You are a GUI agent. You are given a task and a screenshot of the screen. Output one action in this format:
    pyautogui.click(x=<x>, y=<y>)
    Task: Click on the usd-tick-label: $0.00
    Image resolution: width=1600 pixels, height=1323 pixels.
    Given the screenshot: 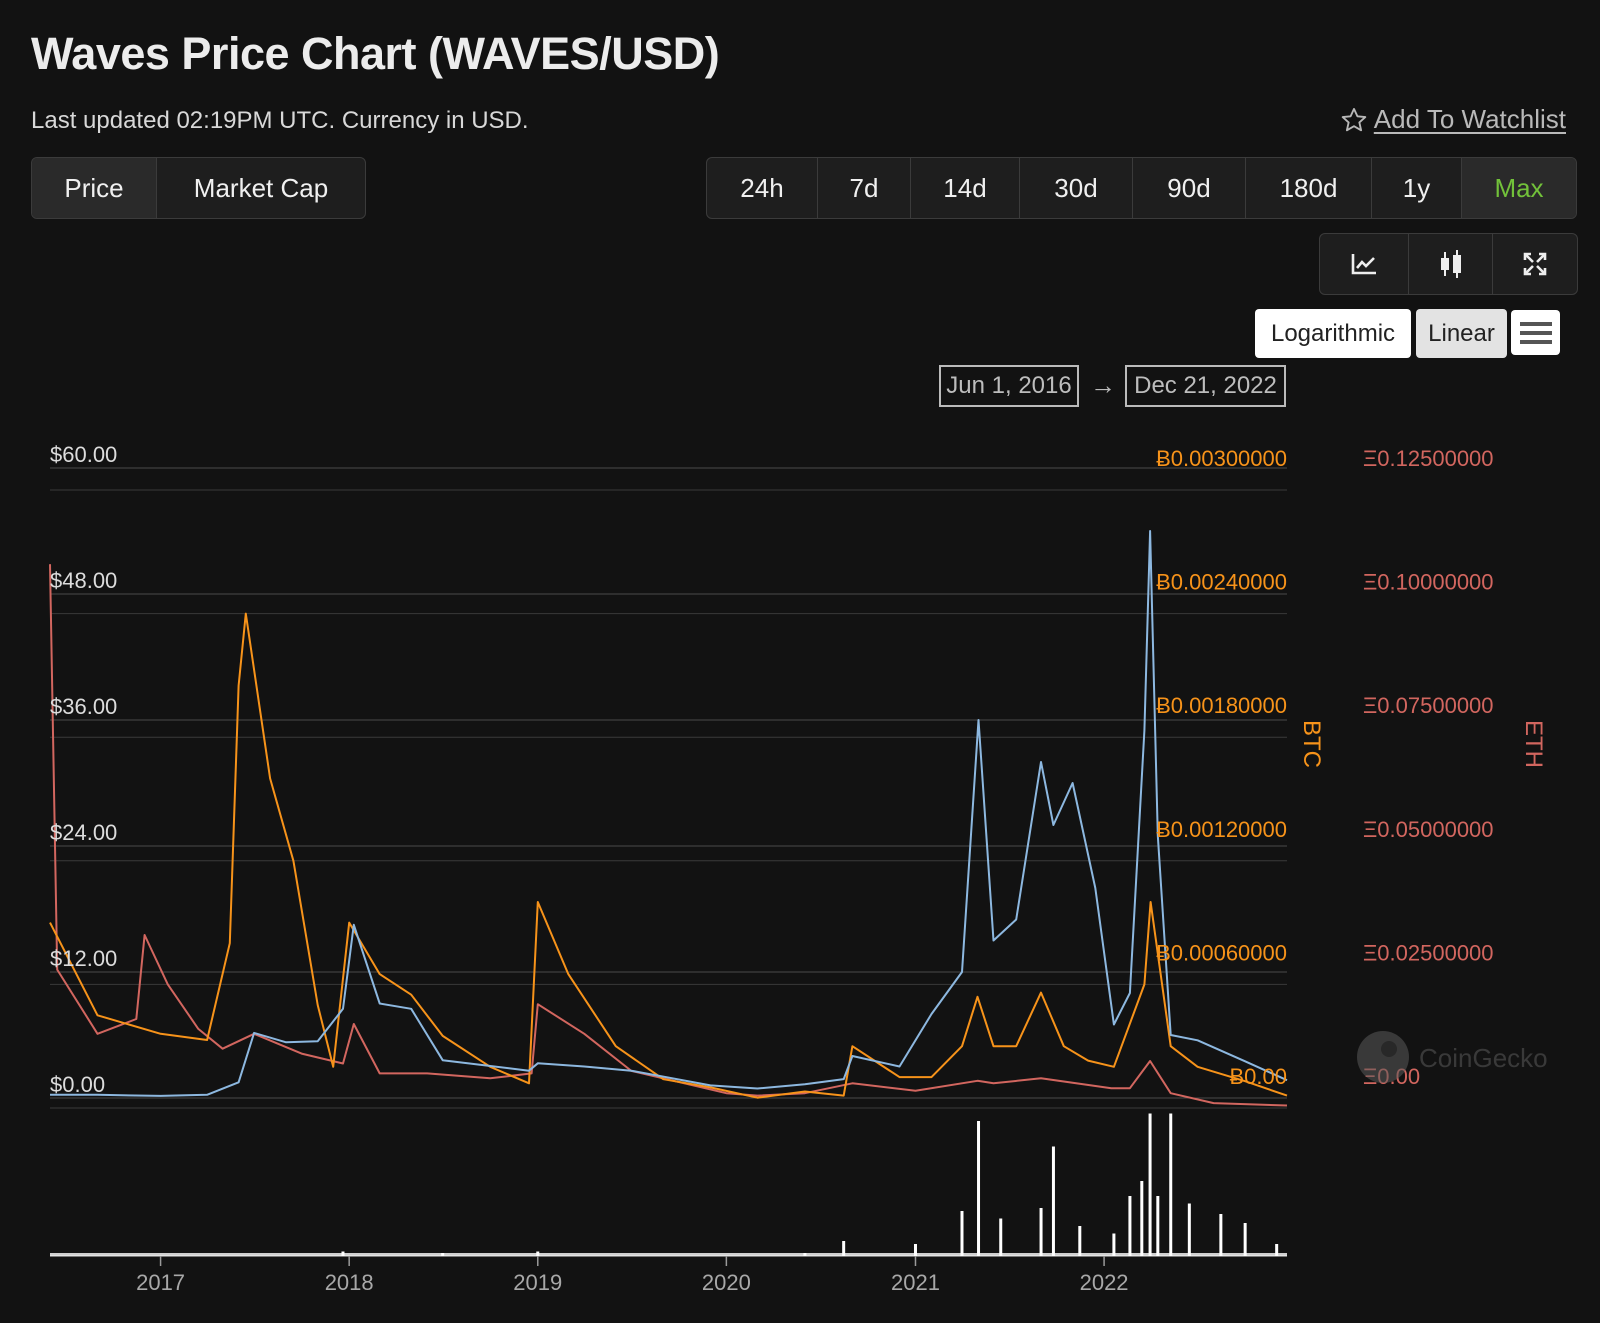 What is the action you would take?
    pyautogui.click(x=77, y=1084)
    